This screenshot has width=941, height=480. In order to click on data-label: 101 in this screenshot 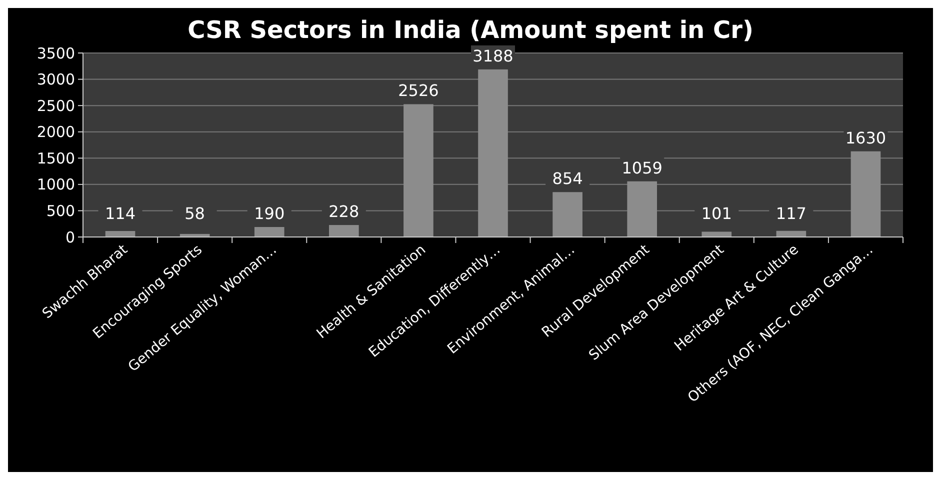, I will do `click(716, 213)`.